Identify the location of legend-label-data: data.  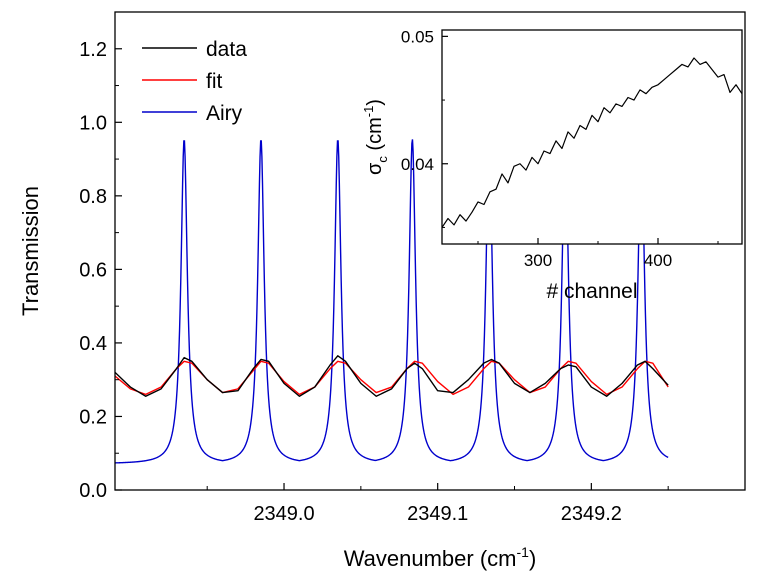
(226, 49).